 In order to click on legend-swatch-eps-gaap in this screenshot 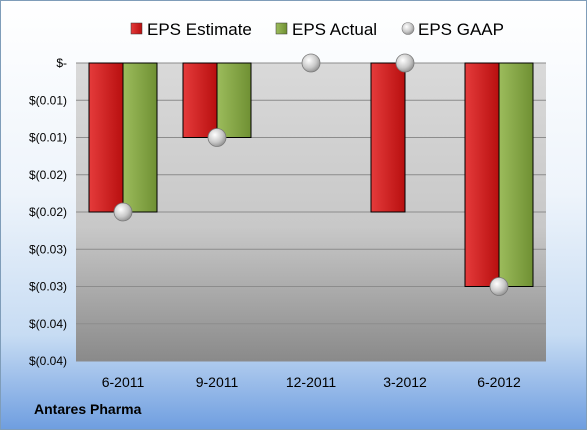, I will do `click(408, 28)`.